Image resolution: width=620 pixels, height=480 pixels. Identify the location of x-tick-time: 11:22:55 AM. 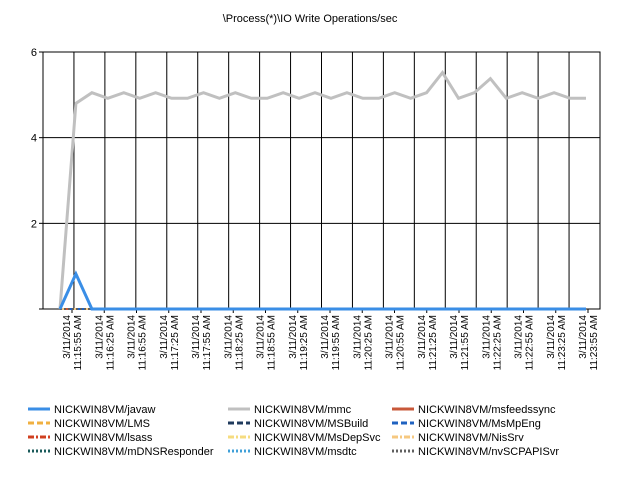
(530, 342).